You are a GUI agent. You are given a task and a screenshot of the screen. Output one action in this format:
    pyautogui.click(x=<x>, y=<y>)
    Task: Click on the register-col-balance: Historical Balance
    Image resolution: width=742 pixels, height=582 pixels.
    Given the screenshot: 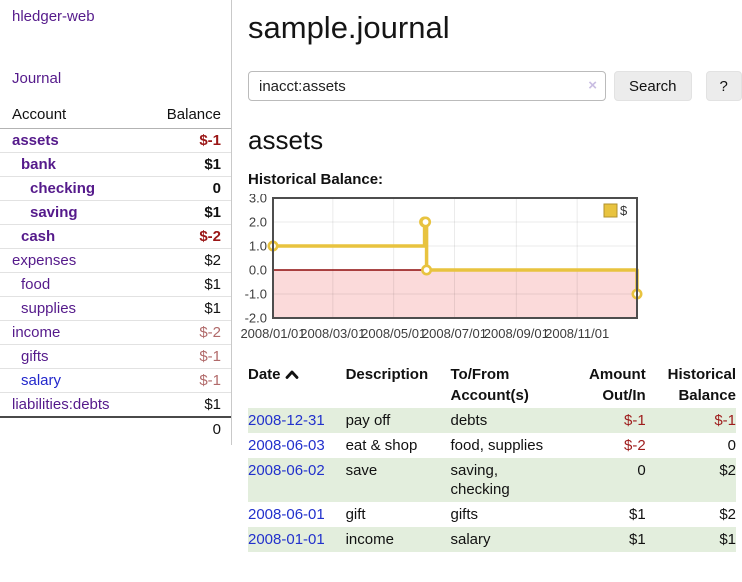 What is the action you would take?
    pyautogui.click(x=701, y=385)
    